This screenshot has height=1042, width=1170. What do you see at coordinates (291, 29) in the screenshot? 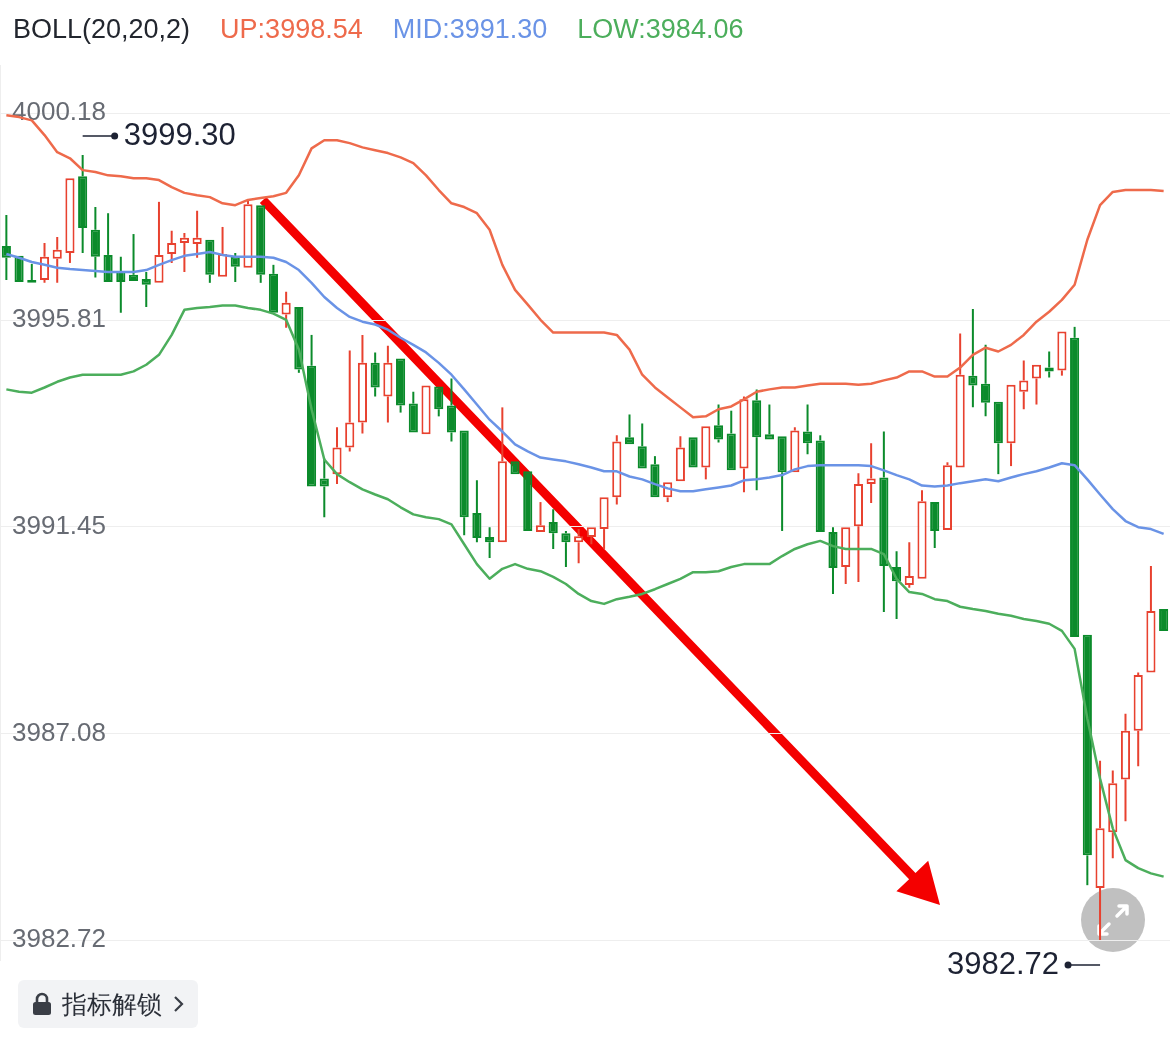
I see `text: UP:3998.54` at bounding box center [291, 29].